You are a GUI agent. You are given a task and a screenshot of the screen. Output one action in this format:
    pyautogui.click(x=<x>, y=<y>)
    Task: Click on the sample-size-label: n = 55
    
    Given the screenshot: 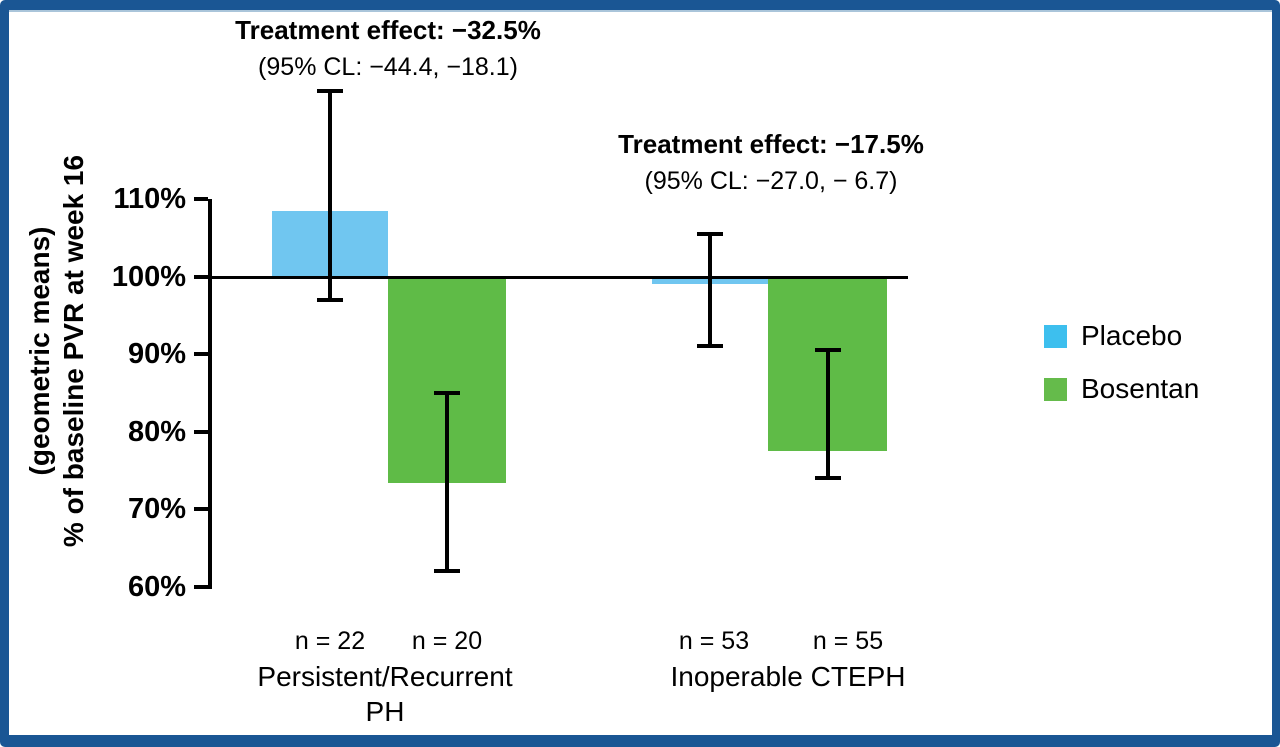 What is the action you would take?
    pyautogui.click(x=848, y=641)
    